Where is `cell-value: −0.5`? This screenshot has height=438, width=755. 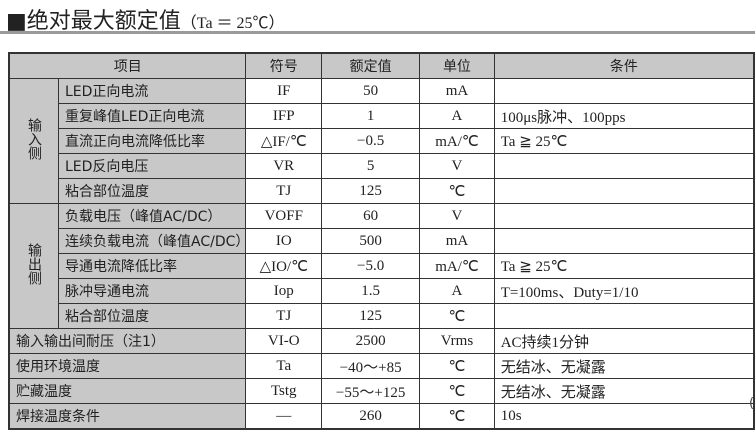
cell-value: −0.5 is located at coordinates (371, 141).